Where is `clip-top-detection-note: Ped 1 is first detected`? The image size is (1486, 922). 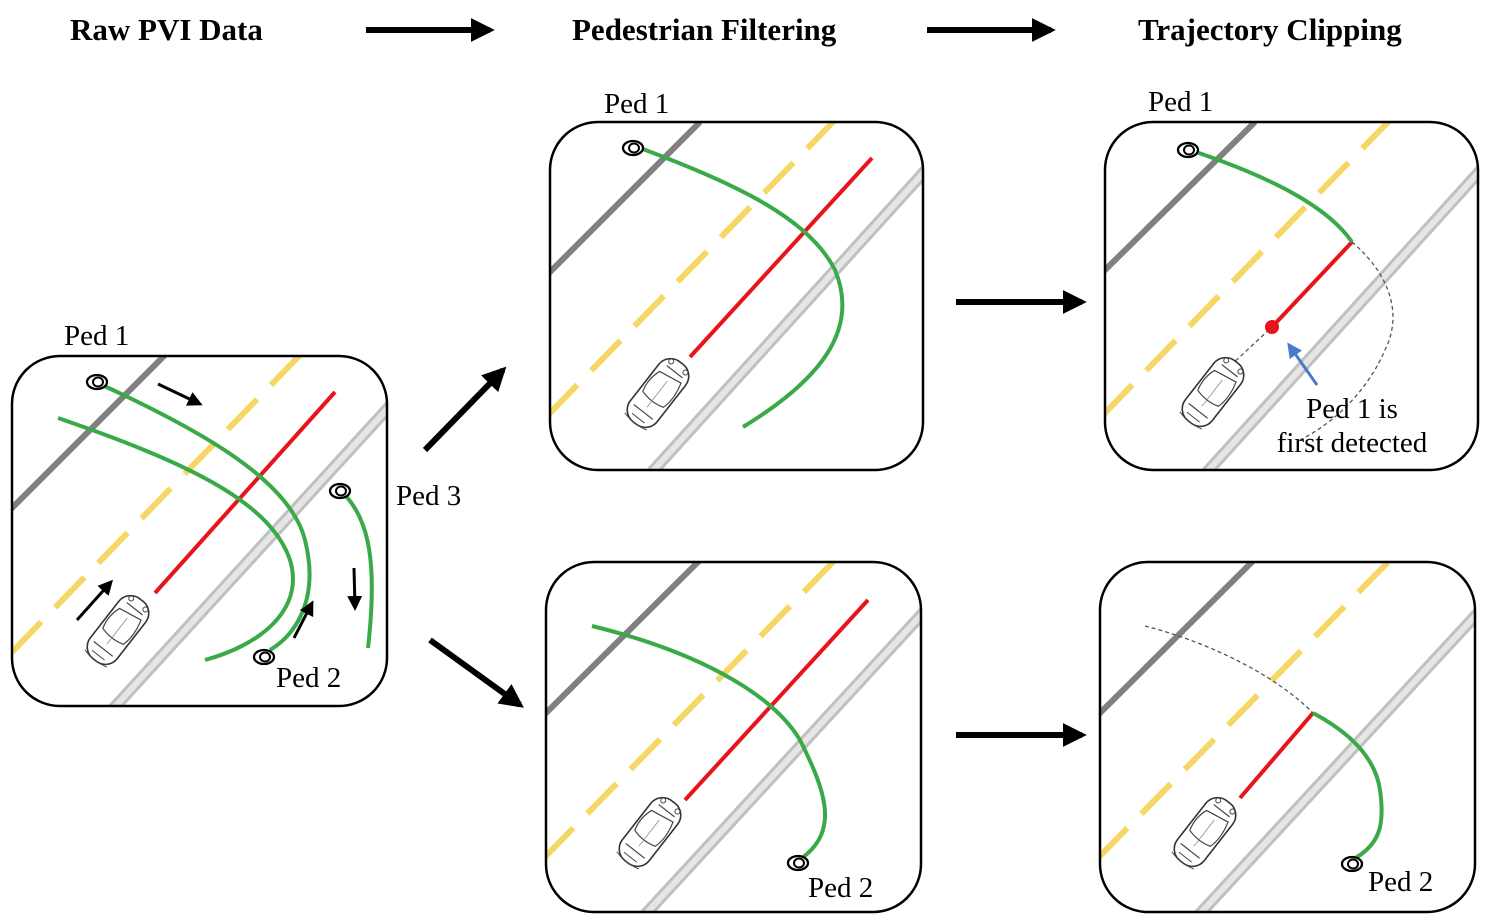 clip-top-detection-note: Ped 1 is first detected is located at coordinates (1352, 426).